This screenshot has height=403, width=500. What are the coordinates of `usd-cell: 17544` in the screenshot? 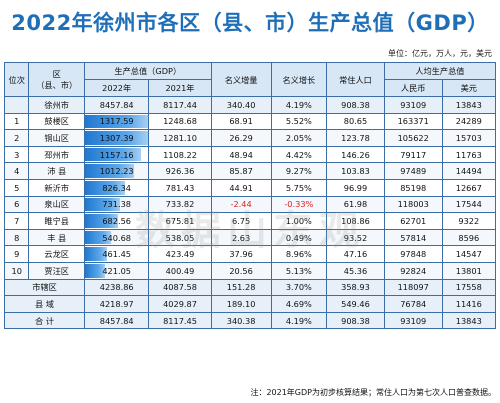 It's located at (469, 204).